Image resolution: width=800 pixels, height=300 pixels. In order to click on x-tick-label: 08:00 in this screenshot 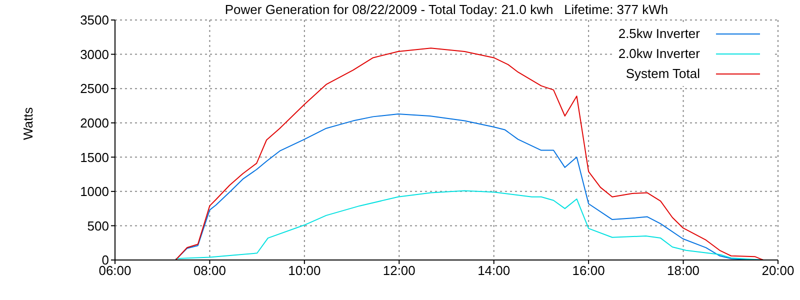, I will do `click(209, 270)`.